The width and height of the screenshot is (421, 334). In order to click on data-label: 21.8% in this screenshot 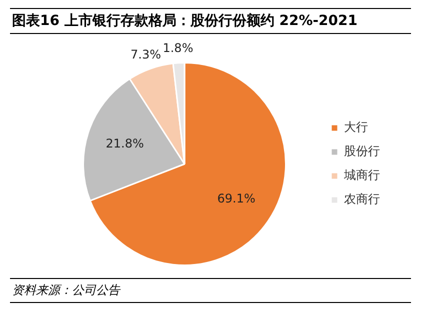, I will do `click(125, 143)`.